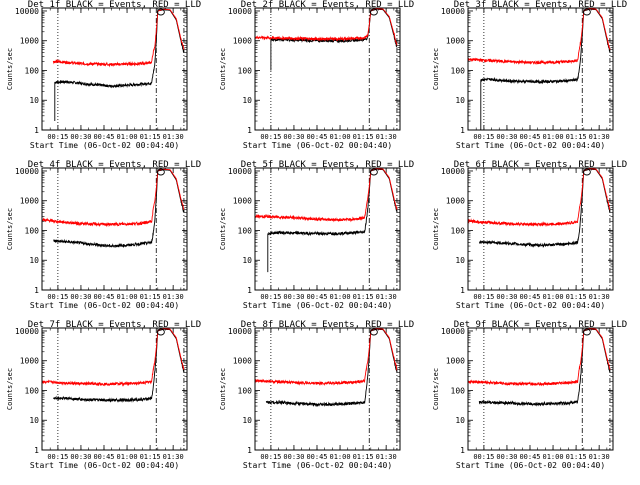 The height and width of the screenshot is (485, 640). What do you see at coordinates (540, 325) in the screenshot?
I see `panel-title: Det 9f BLACK = Events, RED = LLD` at bounding box center [540, 325].